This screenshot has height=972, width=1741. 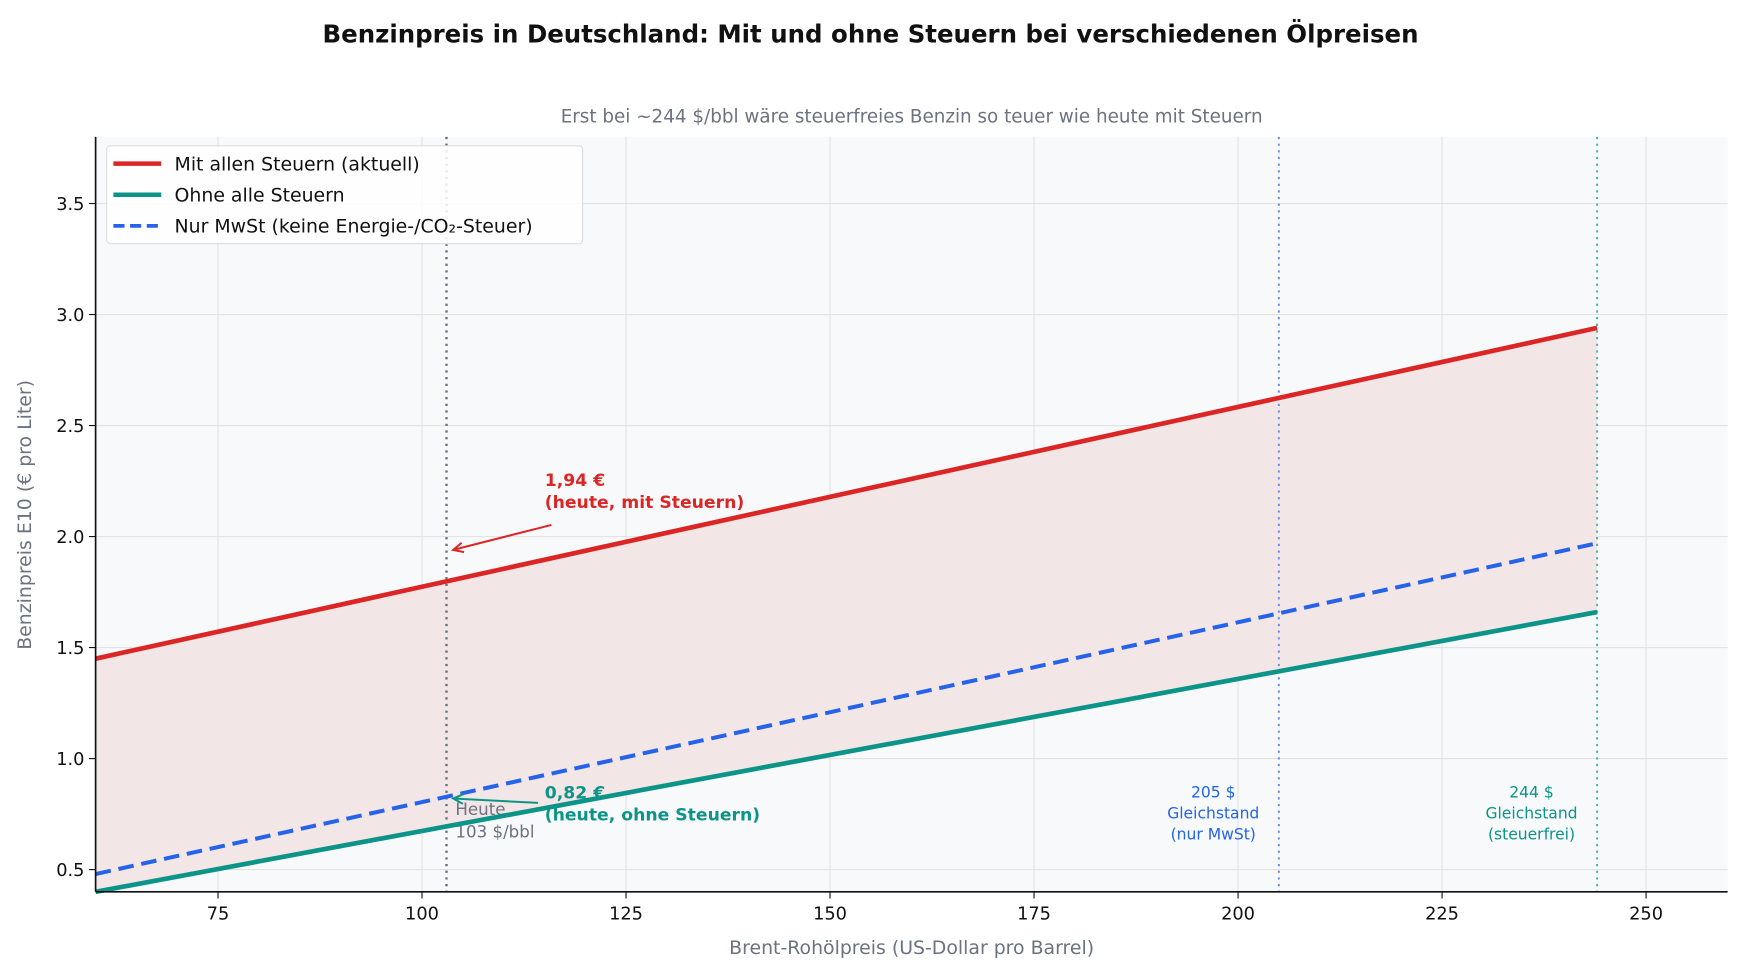 I want to click on vline-label: 205 $, so click(x=1213, y=792).